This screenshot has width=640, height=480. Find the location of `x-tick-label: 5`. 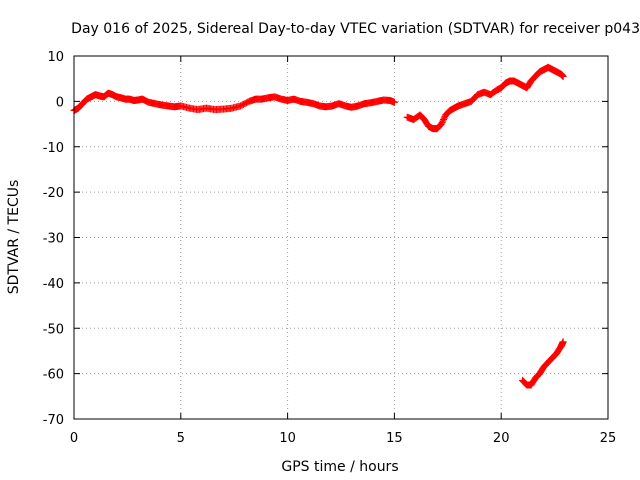

x-tick-label: 5 is located at coordinates (181, 438).